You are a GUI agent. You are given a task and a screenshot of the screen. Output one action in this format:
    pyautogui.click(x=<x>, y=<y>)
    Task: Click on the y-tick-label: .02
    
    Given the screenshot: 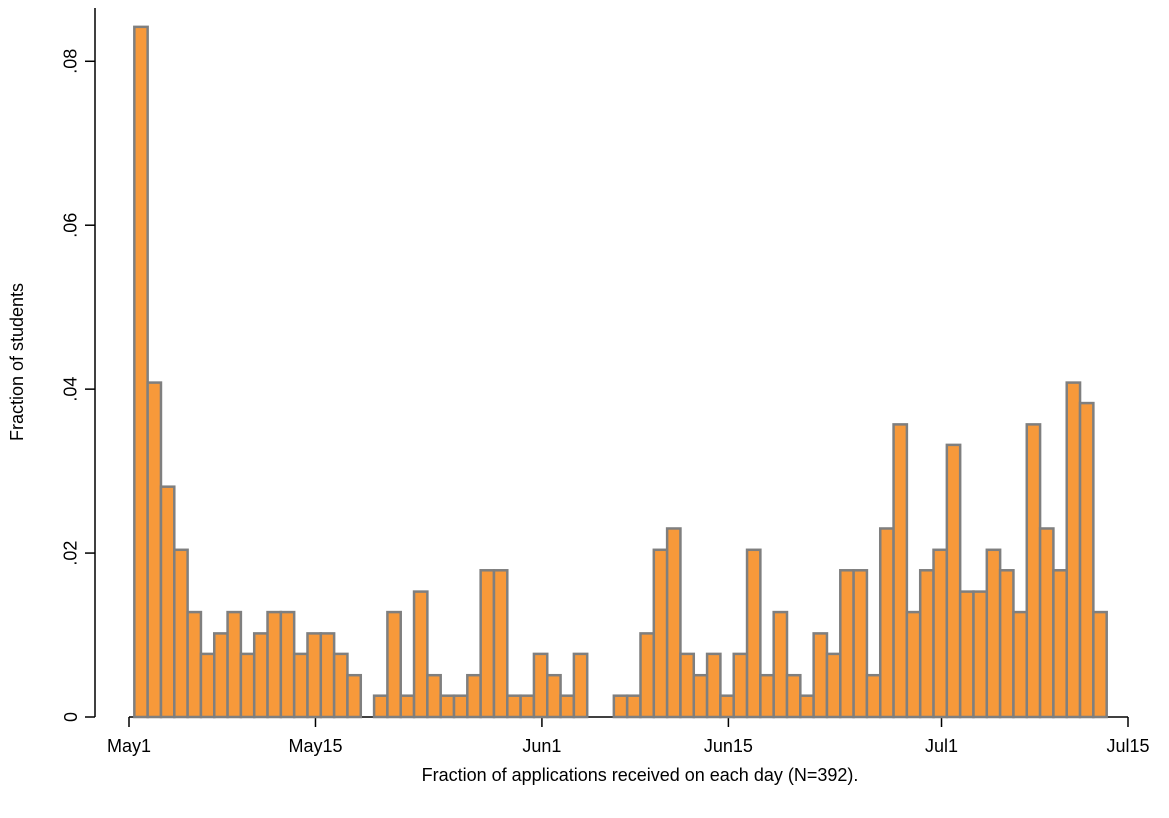 What is the action you would take?
    pyautogui.click(x=71, y=553)
    